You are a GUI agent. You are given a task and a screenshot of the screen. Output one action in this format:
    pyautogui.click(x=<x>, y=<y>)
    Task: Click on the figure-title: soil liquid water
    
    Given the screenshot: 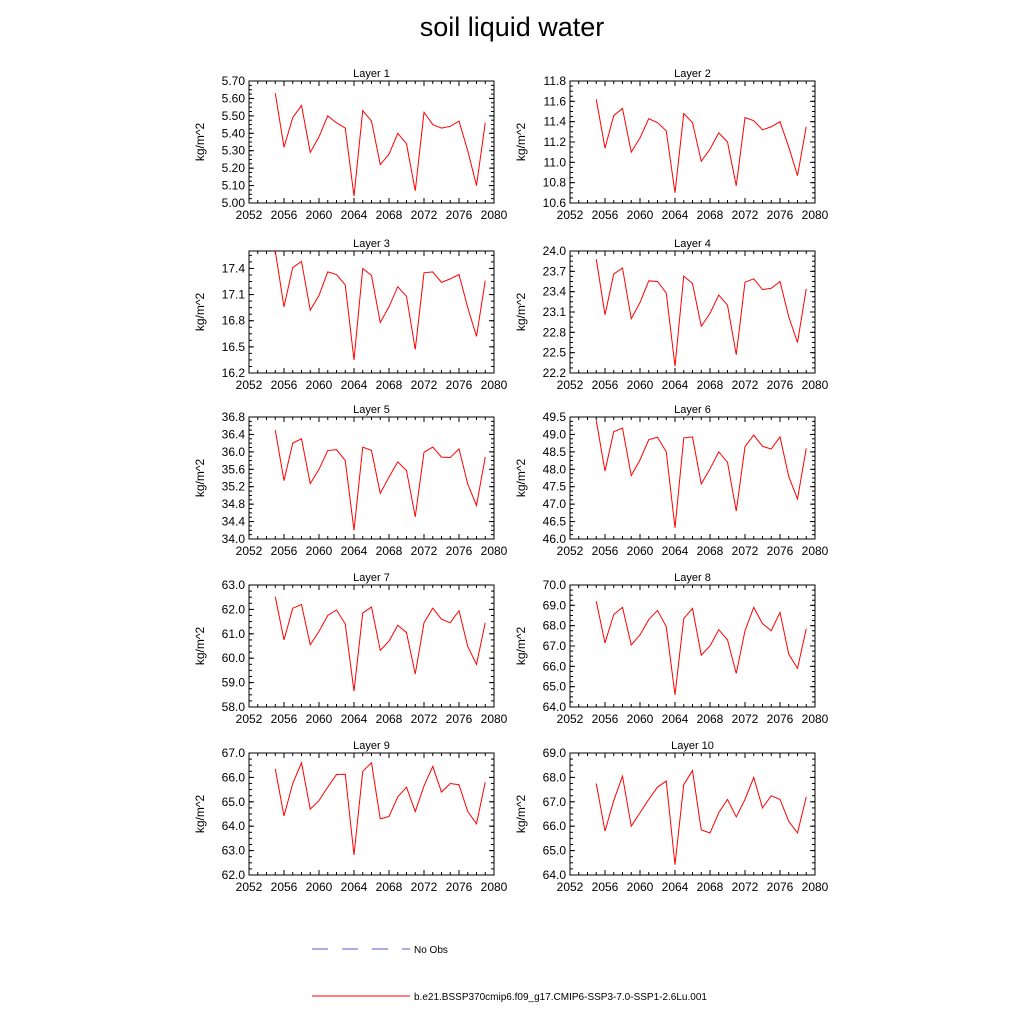 What is the action you would take?
    pyautogui.click(x=512, y=27)
    